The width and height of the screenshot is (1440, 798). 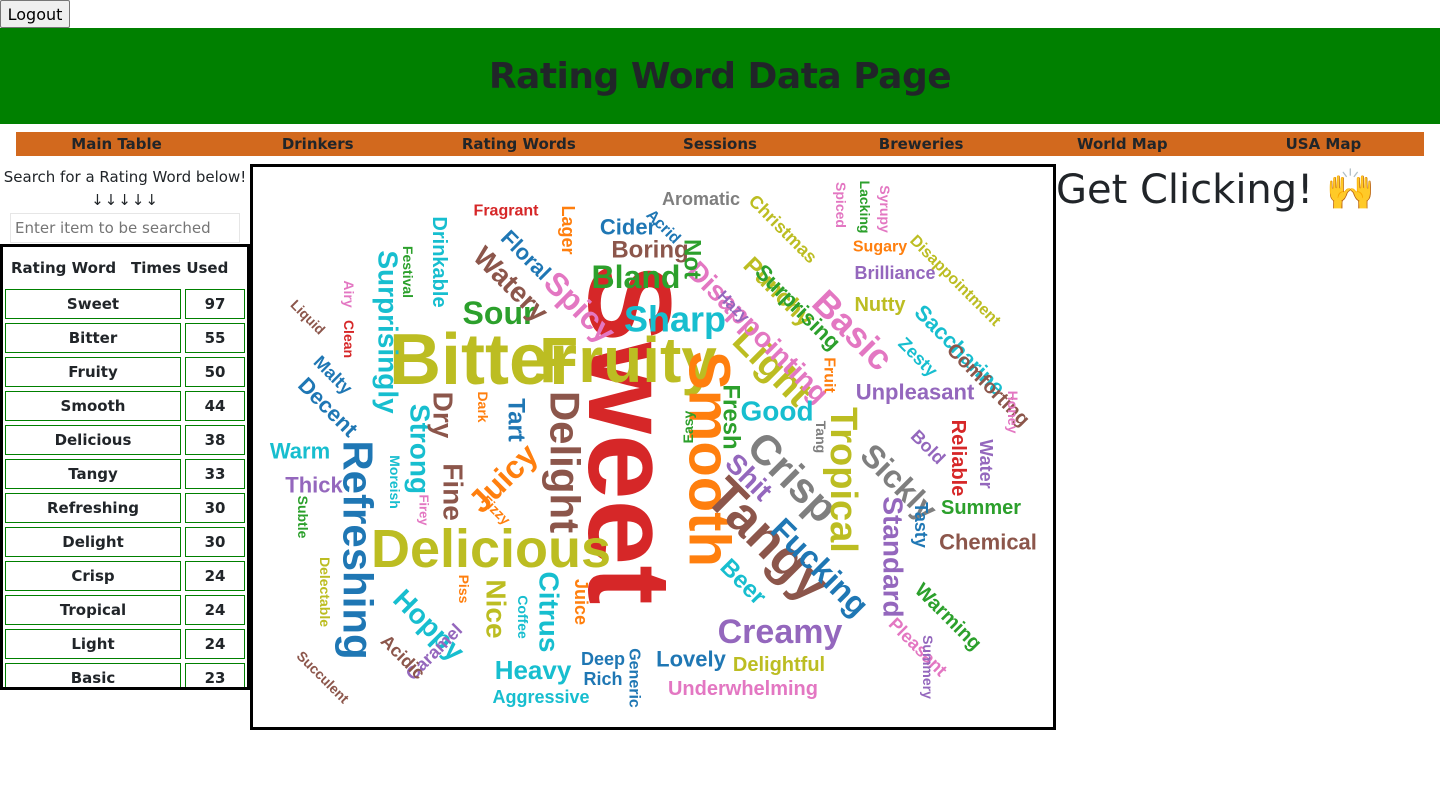 I want to click on cloud-word-reliable: Reliable, so click(x=958, y=458).